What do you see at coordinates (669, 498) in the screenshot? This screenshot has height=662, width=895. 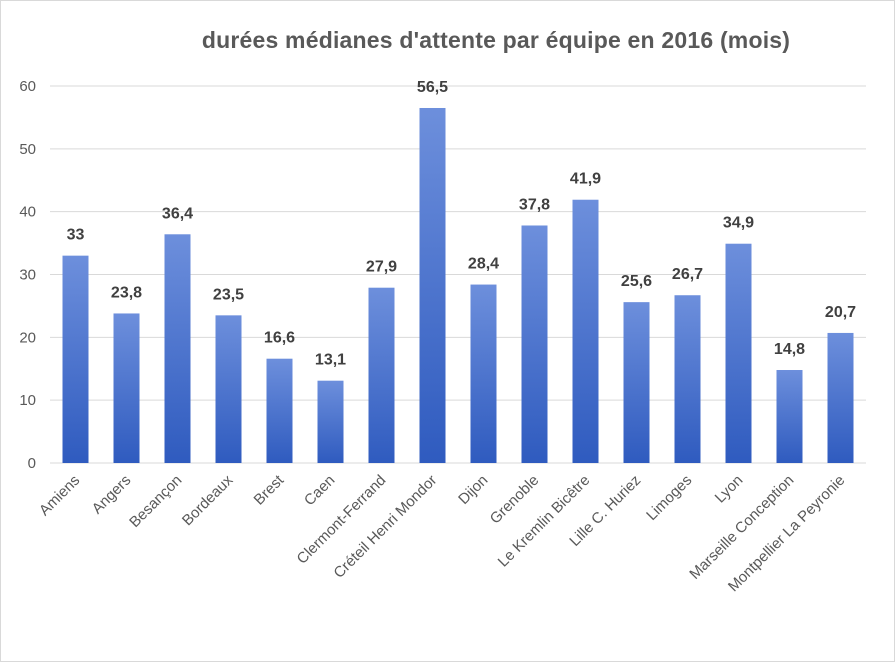 I see `category-label: Limoges` at bounding box center [669, 498].